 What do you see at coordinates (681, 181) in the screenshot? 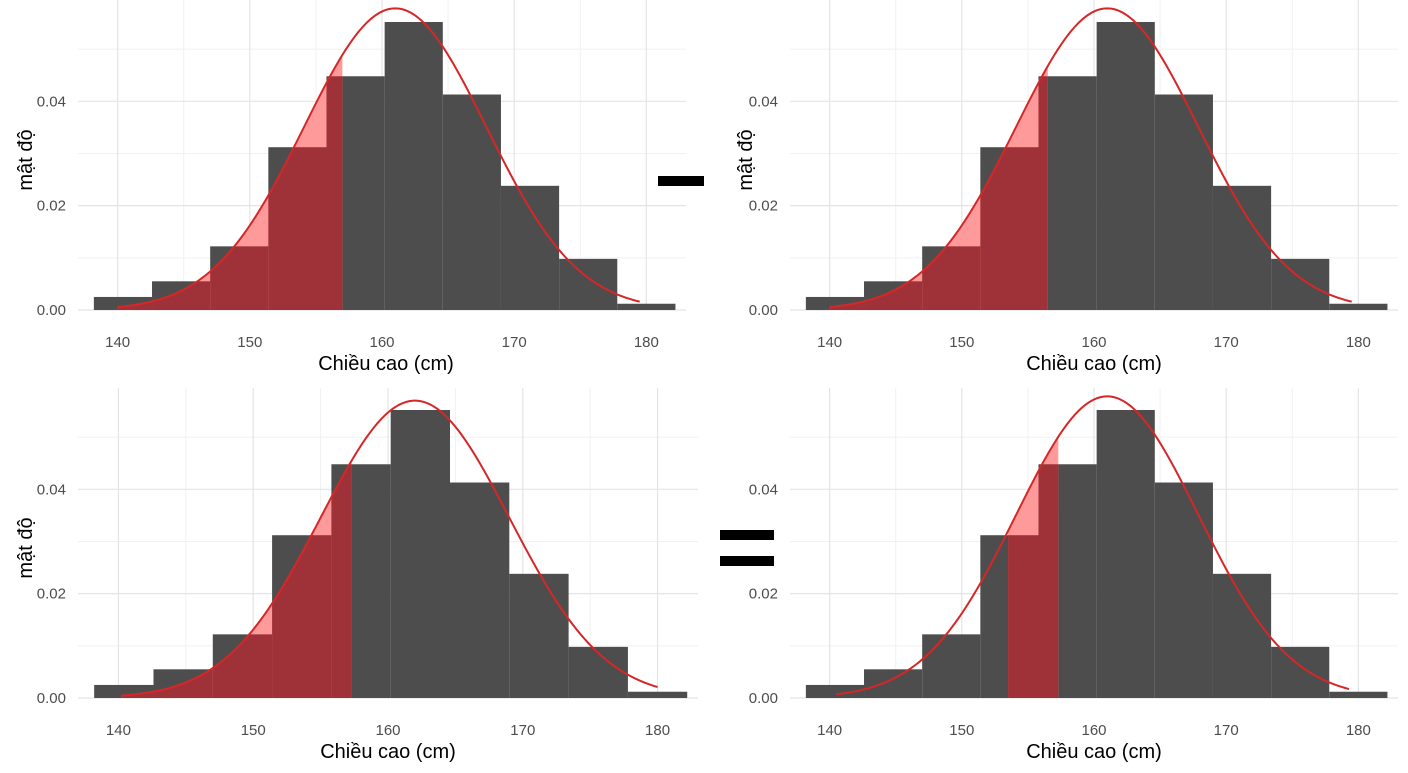
I see `minus-operator` at bounding box center [681, 181].